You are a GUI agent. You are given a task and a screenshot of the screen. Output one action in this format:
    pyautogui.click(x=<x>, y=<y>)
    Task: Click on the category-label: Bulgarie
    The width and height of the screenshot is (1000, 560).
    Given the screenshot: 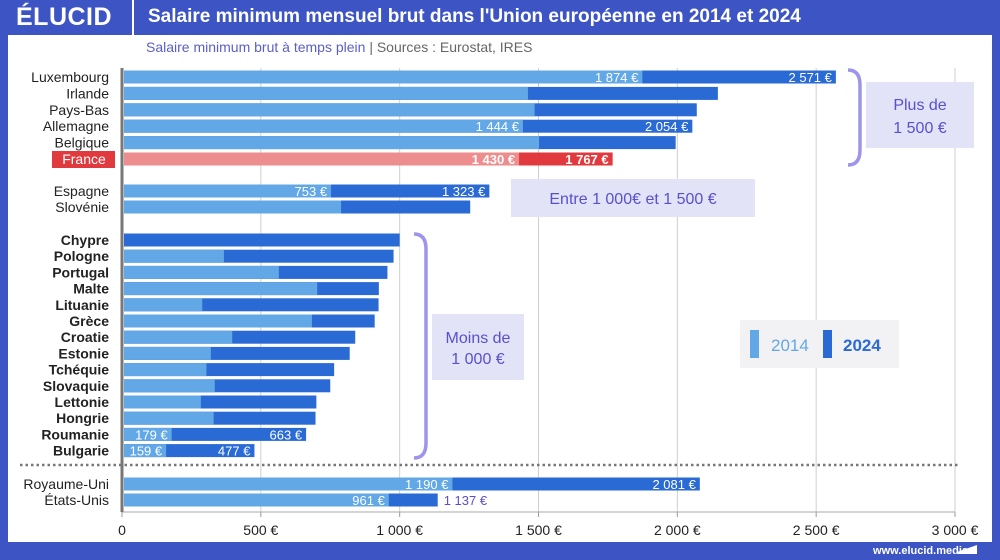 What is the action you would take?
    pyautogui.click(x=81, y=451)
    